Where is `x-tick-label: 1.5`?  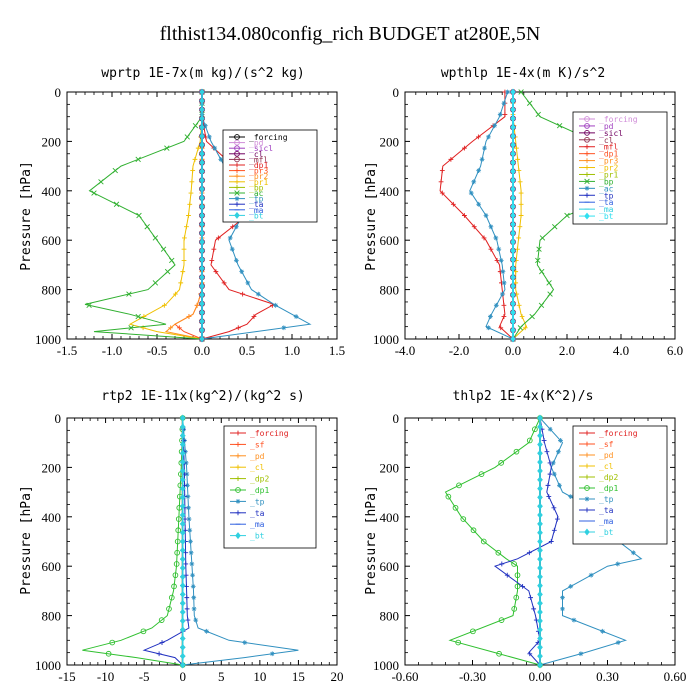
x-tick-label: 1.5 is located at coordinates (337, 350).